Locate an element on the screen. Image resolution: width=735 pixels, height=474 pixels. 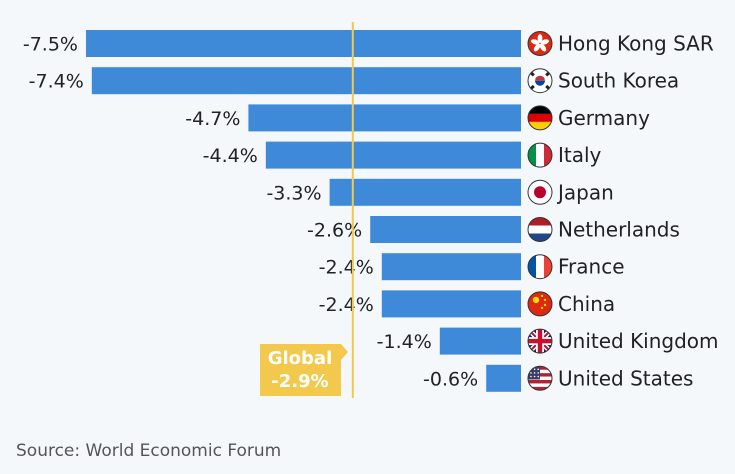
china-flag-icon is located at coordinates (540, 304).